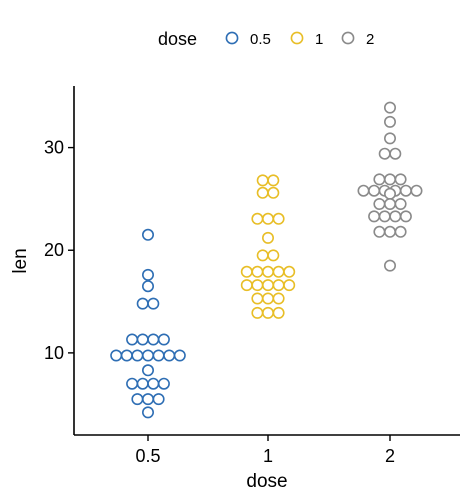  I want to click on legend: dose 0.5 1 2, so click(266, 39).